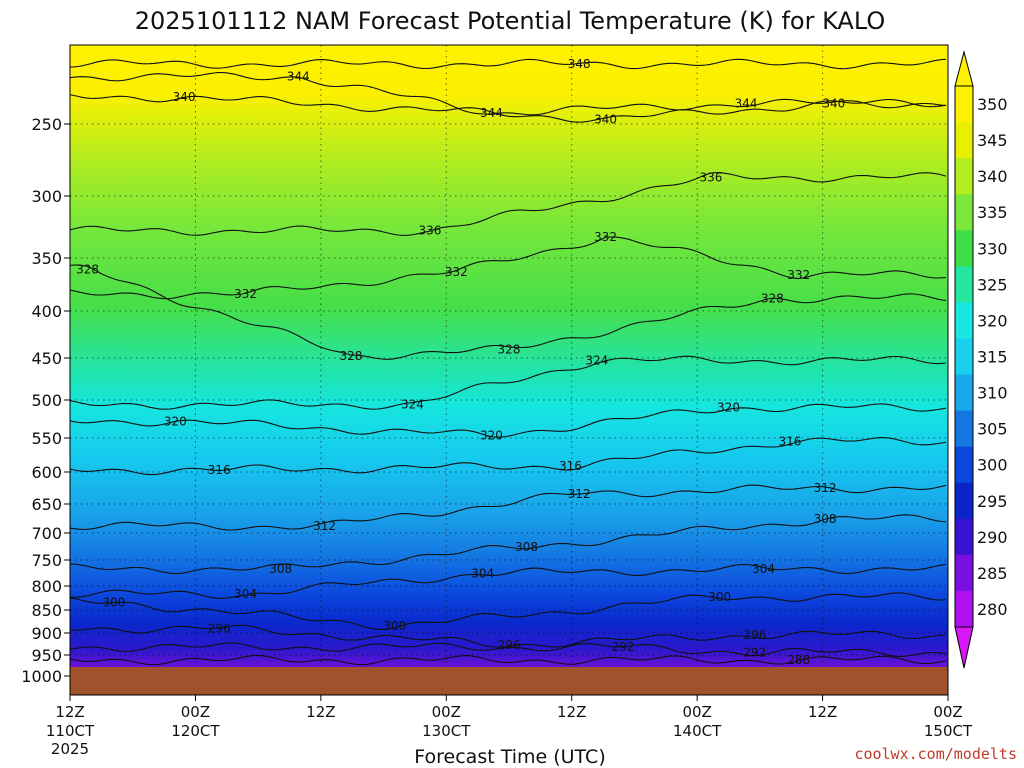 The width and height of the screenshot is (1024, 768). Describe the element at coordinates (579, 64) in the screenshot. I see `contour-label: 348` at that location.